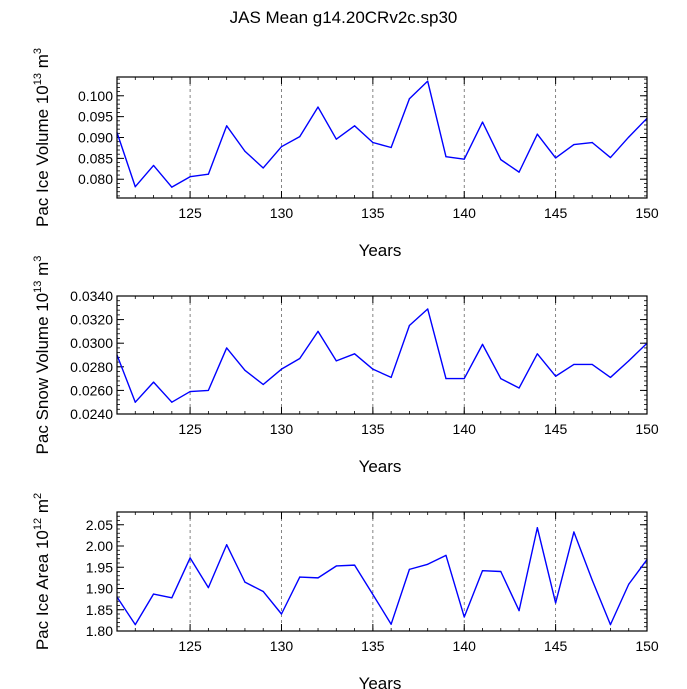  I want to click on y-tick-label: 1.95, so click(99, 567).